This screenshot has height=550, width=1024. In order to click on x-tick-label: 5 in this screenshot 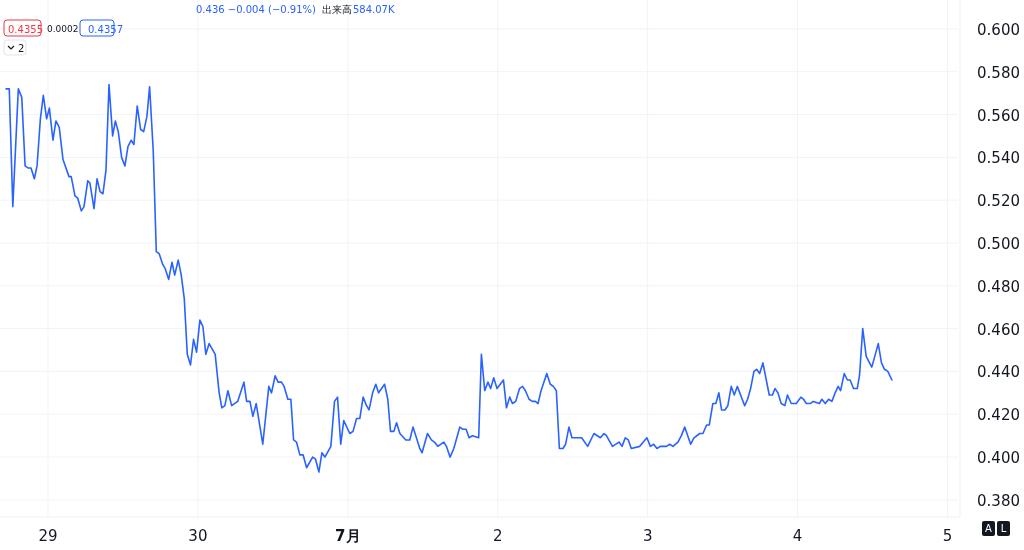, I will do `click(947, 536)`.